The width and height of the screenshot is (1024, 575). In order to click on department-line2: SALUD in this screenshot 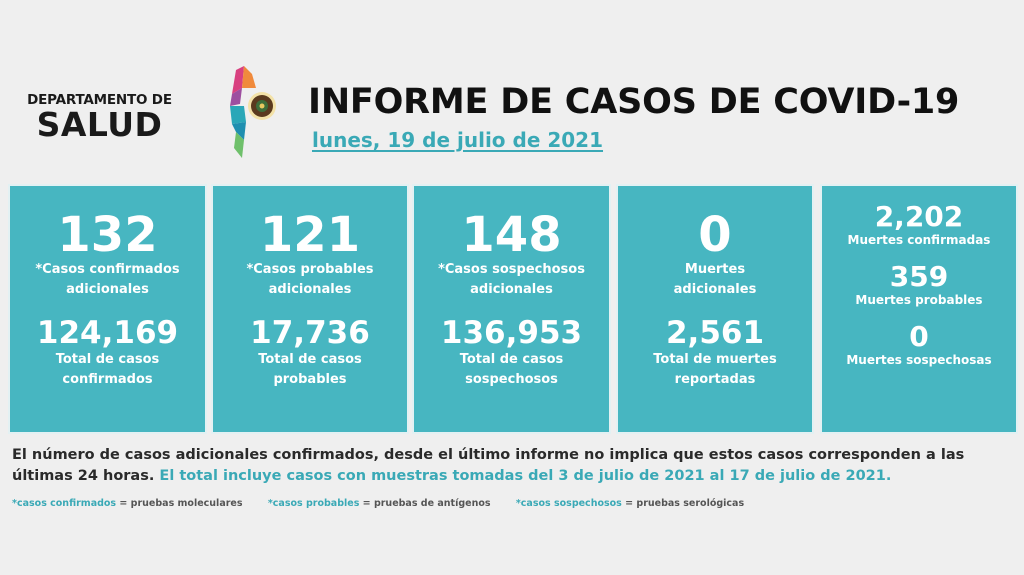, I will do `click(99, 124)`.